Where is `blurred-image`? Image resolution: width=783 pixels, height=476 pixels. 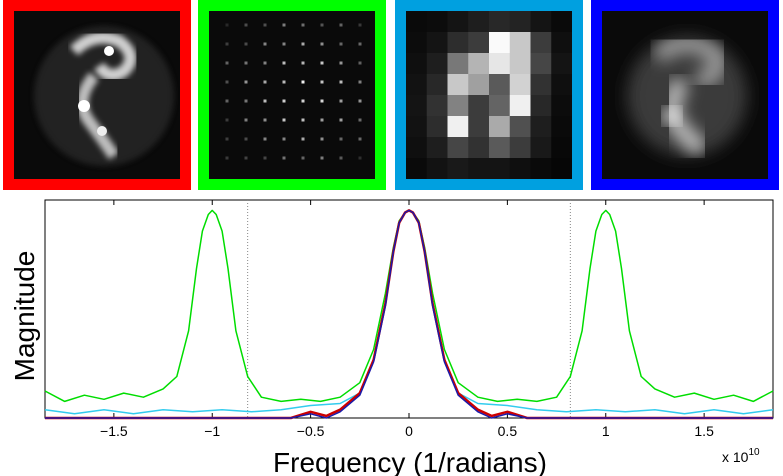 blurred-image is located at coordinates (685, 95).